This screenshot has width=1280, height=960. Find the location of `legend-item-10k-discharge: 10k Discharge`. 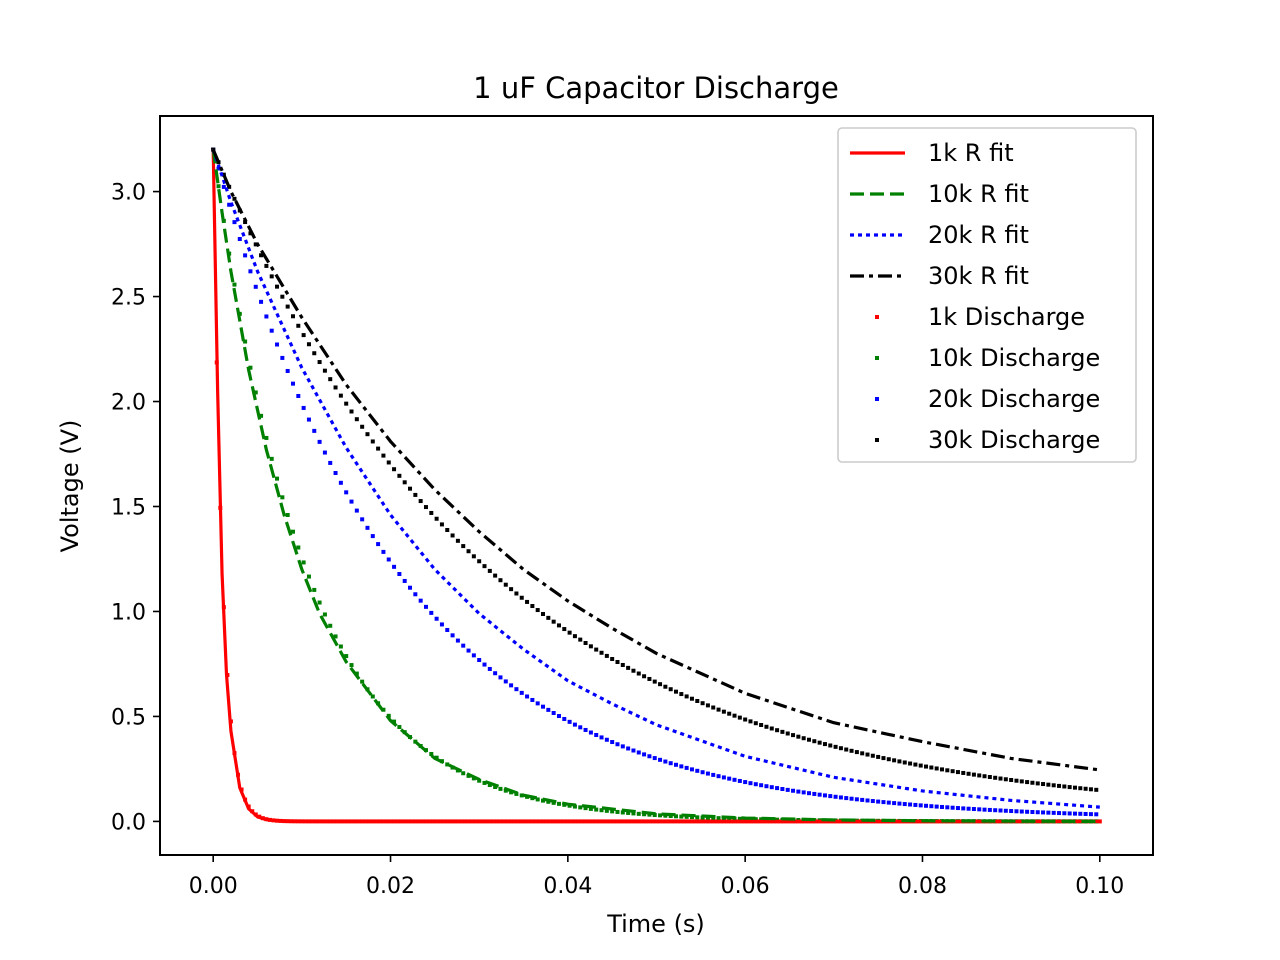

legend-item-10k-discharge: 10k Discharge is located at coordinates (987, 358).